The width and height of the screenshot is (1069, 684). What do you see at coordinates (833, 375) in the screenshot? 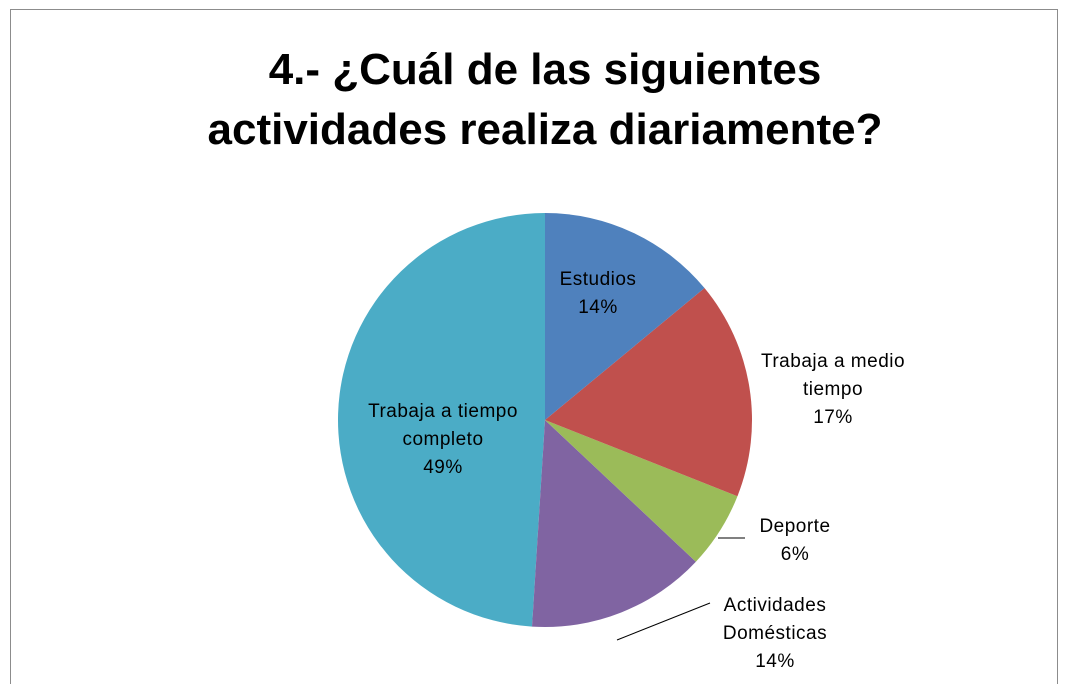
I see `category-label: Trabaja a medio tiempo` at bounding box center [833, 375].